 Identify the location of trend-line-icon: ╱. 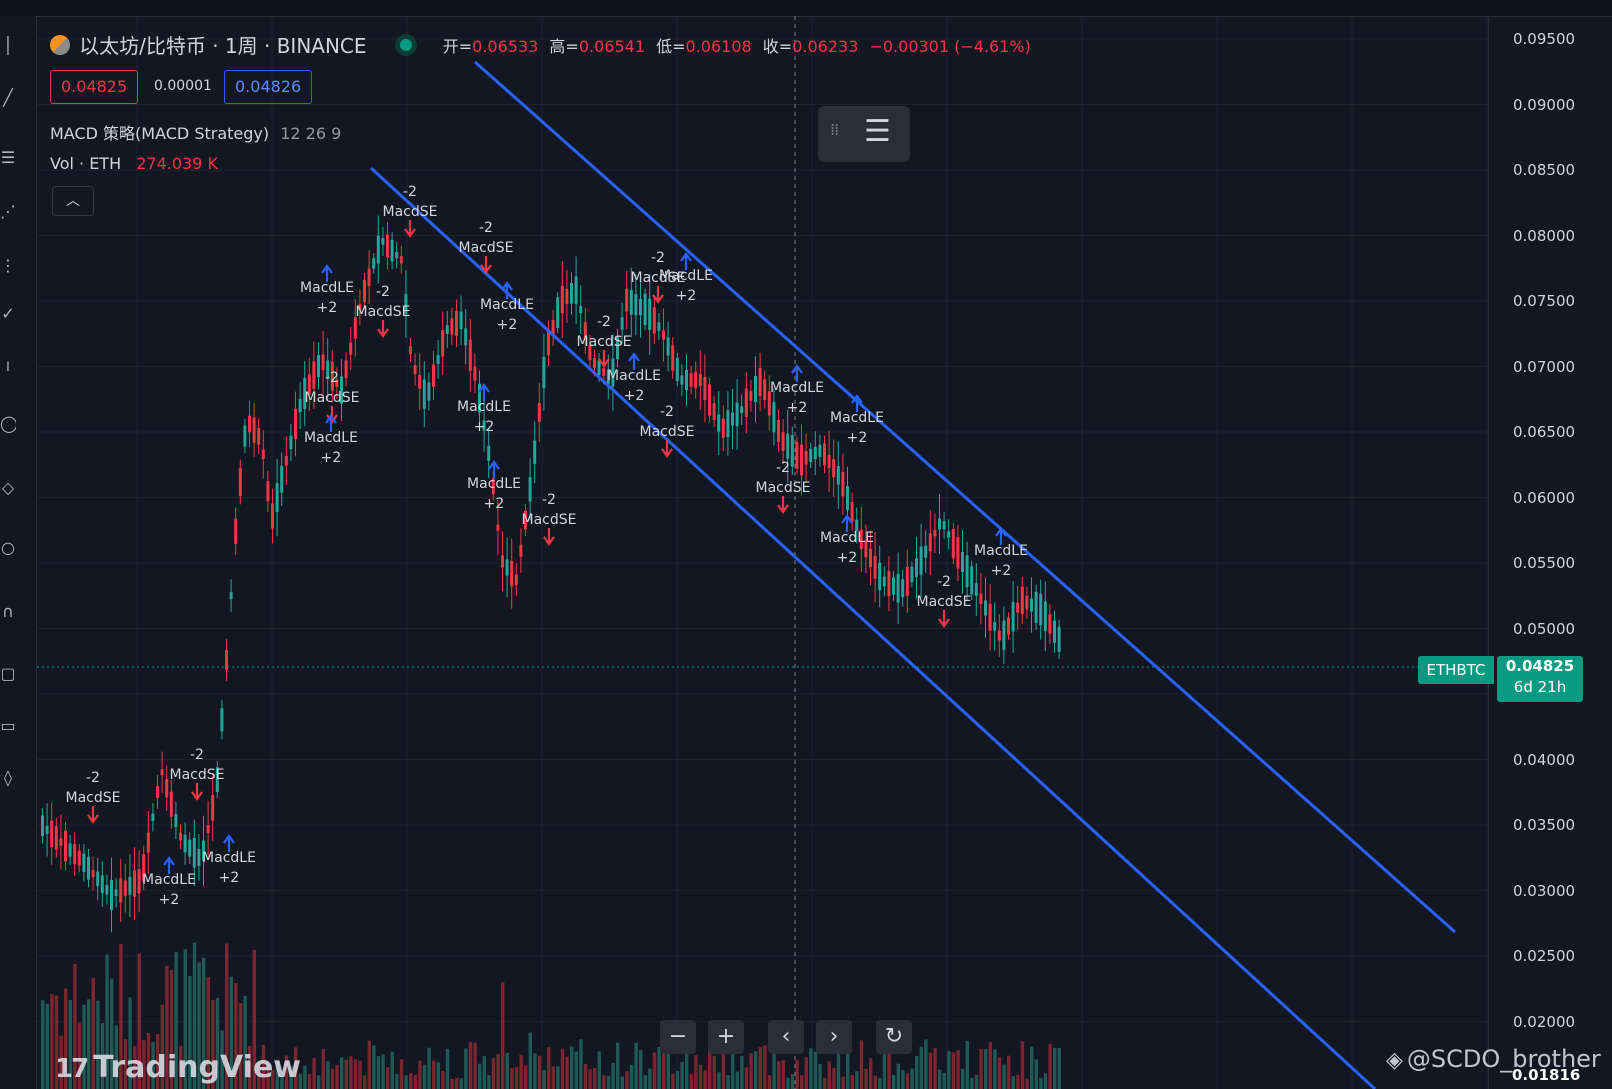
(8, 97).